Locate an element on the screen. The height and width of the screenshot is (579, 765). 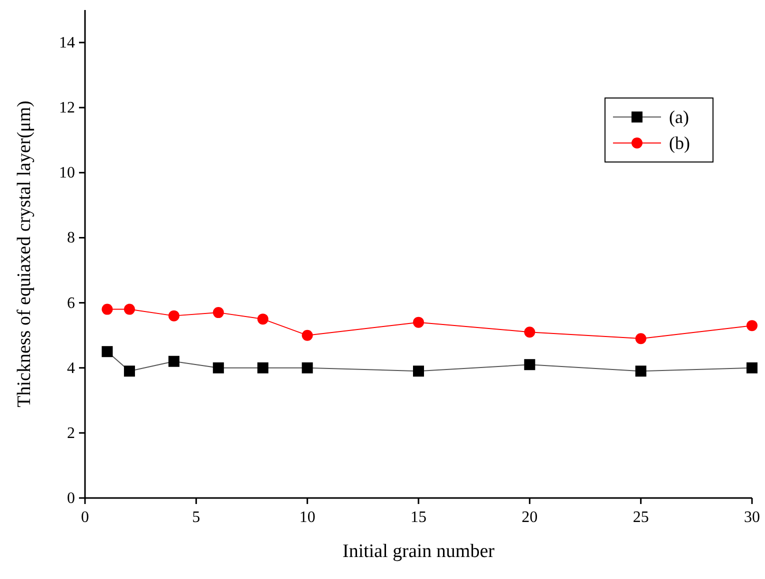
x-tick-label: 0 is located at coordinates (85, 517).